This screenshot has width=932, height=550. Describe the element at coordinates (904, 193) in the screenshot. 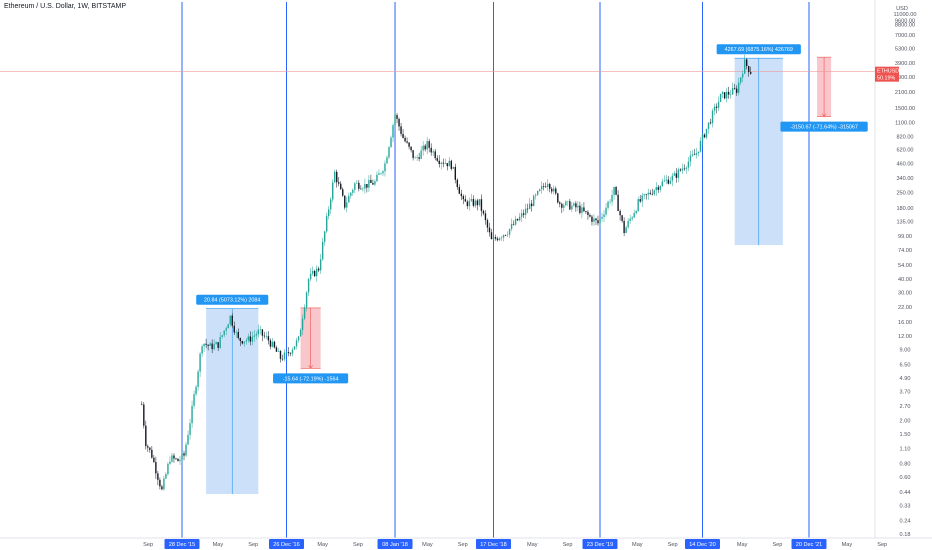

I see `y-tick-label: 250.00` at that location.